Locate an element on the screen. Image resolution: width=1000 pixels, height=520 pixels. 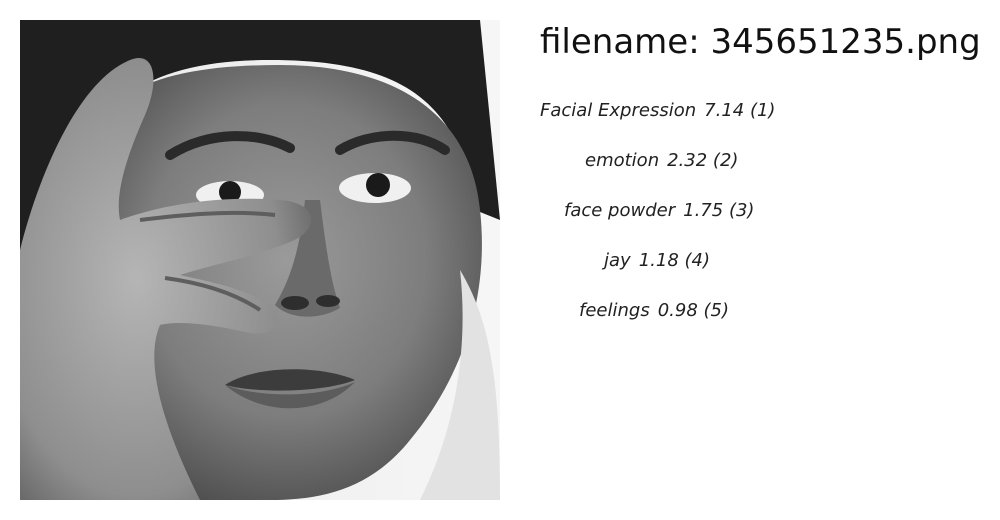
label-rank: (4) is located at coordinates (697, 260).